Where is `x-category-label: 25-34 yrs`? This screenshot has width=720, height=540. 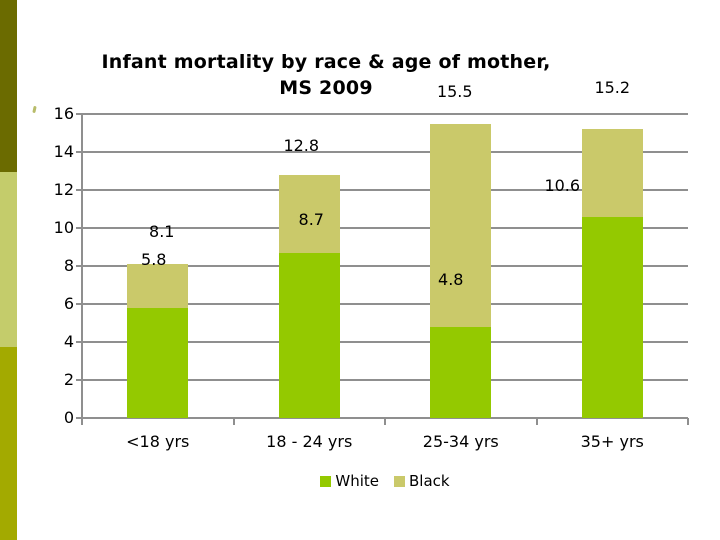 x-category-label: 25-34 yrs is located at coordinates (460, 441).